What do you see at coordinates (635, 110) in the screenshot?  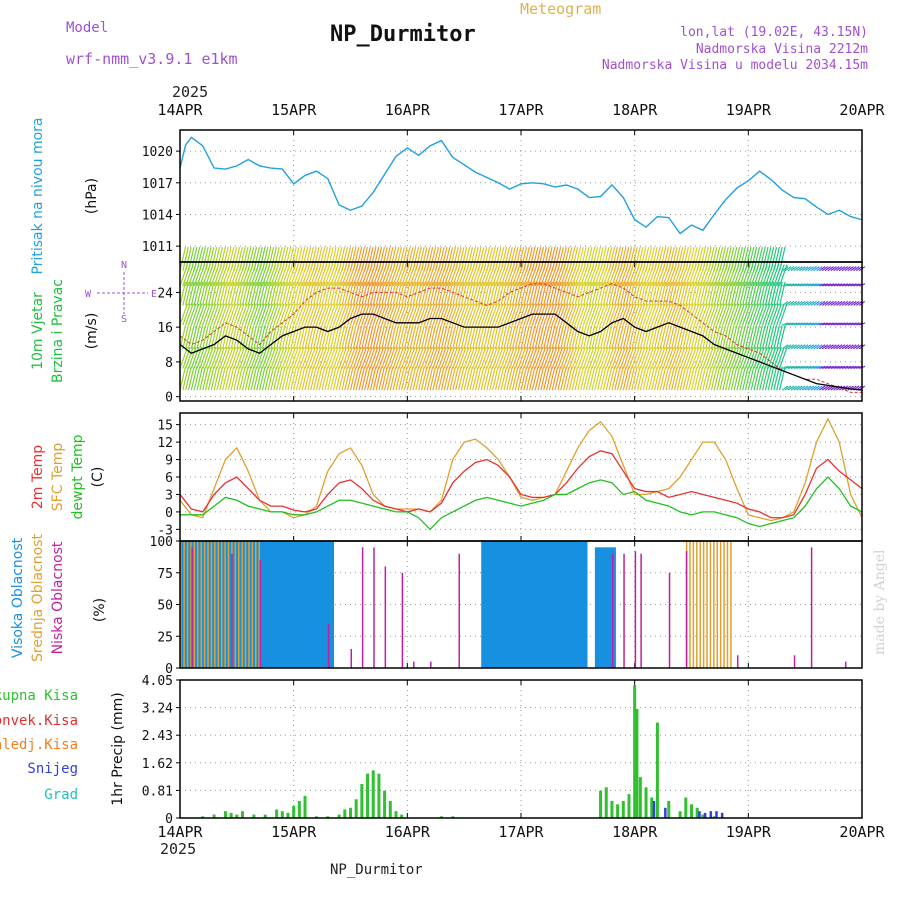 I see `x-tick-label-top: 18APR` at bounding box center [635, 110].